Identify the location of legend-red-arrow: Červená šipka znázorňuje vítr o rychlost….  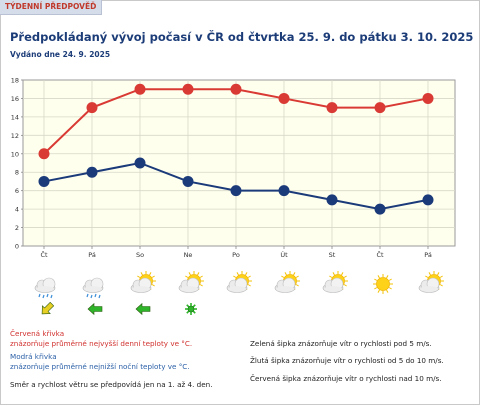
(346, 378).